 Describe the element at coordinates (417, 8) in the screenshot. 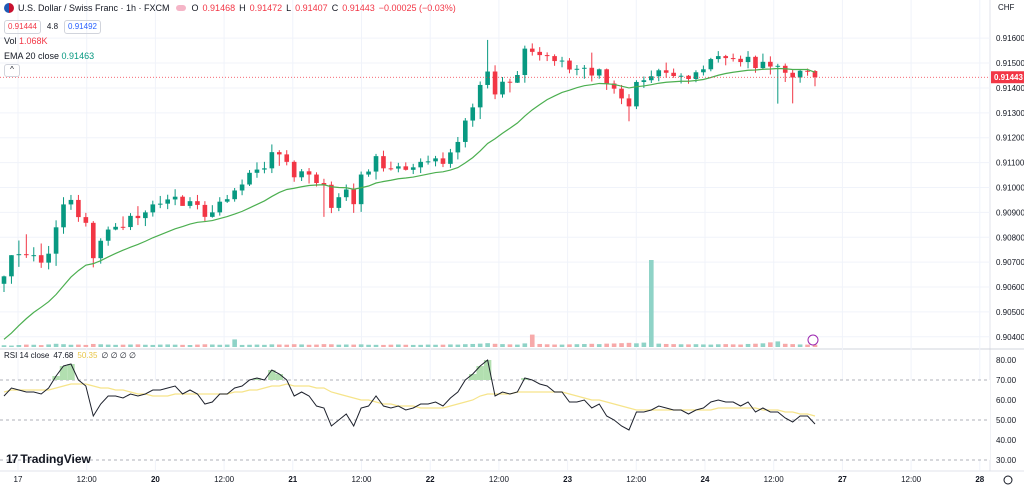

I see `ohlc-change: −0.00025 (−0.03%)` at that location.